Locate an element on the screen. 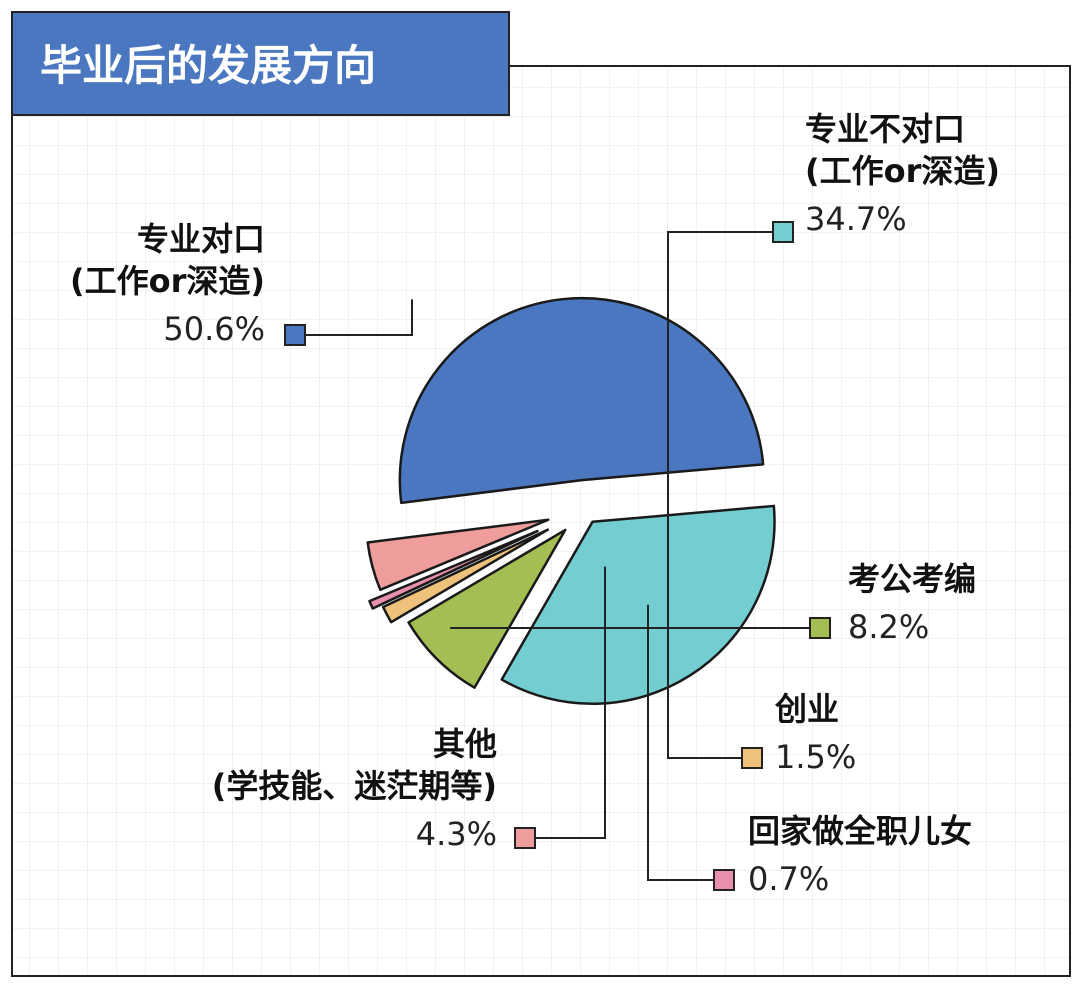  slice-label-4-line-1: 回家做全职儿女 is located at coordinates (860, 831).